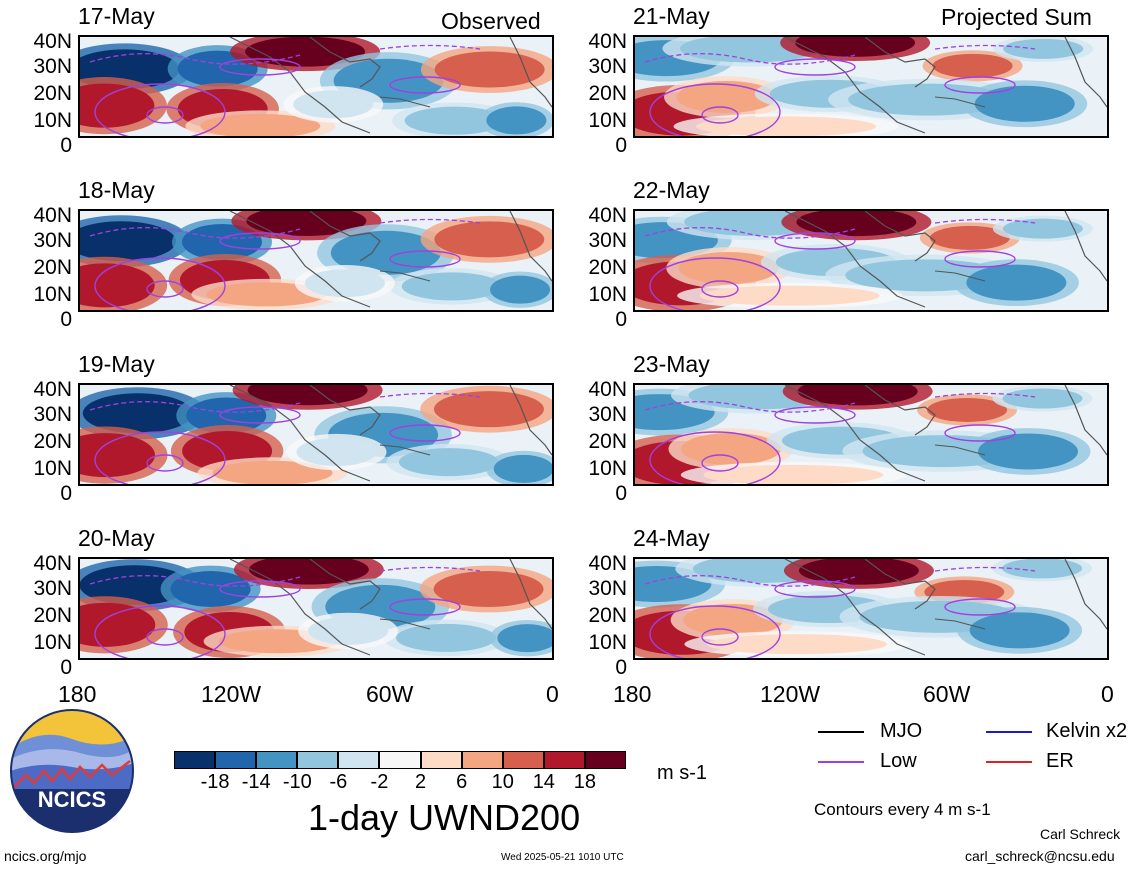 This screenshot has width=1135, height=871. What do you see at coordinates (1080, 834) in the screenshot?
I see `author-name: Carl Schreck` at bounding box center [1080, 834].